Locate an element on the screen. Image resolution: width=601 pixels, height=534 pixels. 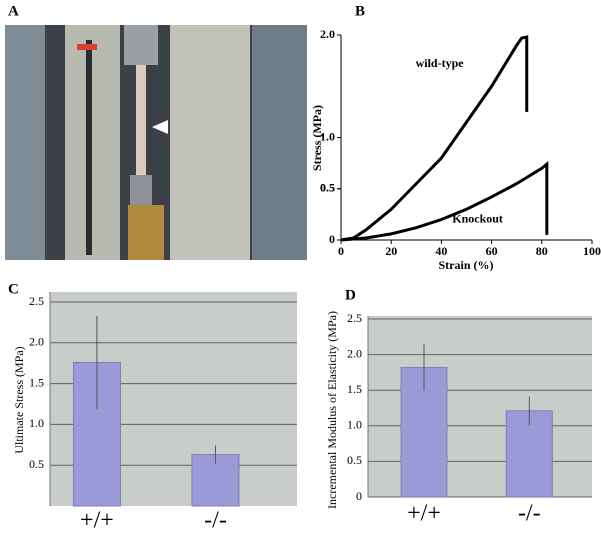
x-tick-label: 60 is located at coordinates (492, 251).